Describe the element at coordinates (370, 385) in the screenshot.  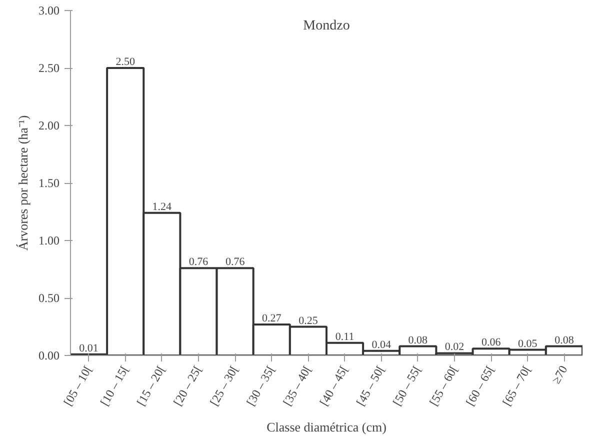
I see `x-tick-label: [45 – 50[` at that location.